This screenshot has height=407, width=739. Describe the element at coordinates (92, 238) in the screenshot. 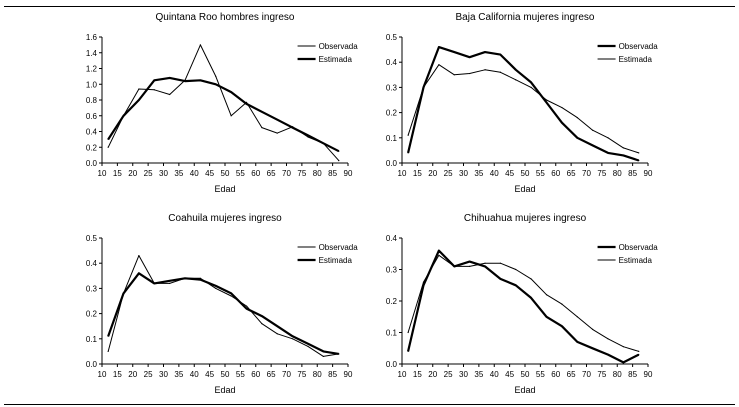

I see `y-tick-label: 0.5` at that location.